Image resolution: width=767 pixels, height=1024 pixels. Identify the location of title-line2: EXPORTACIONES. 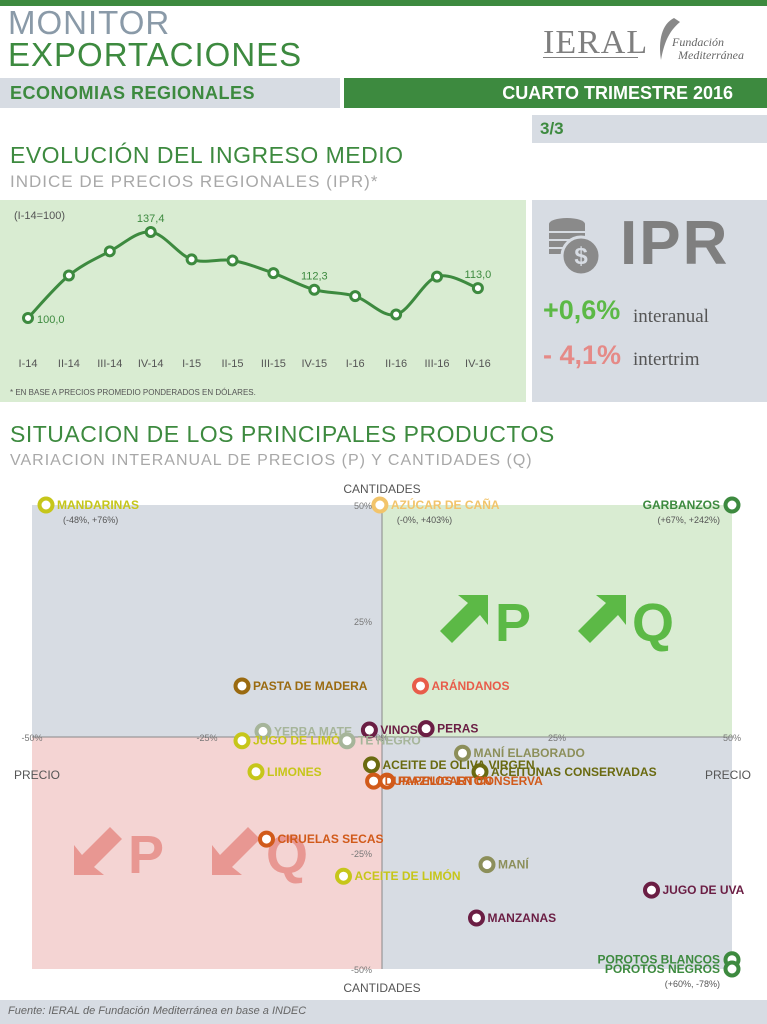
(155, 54).